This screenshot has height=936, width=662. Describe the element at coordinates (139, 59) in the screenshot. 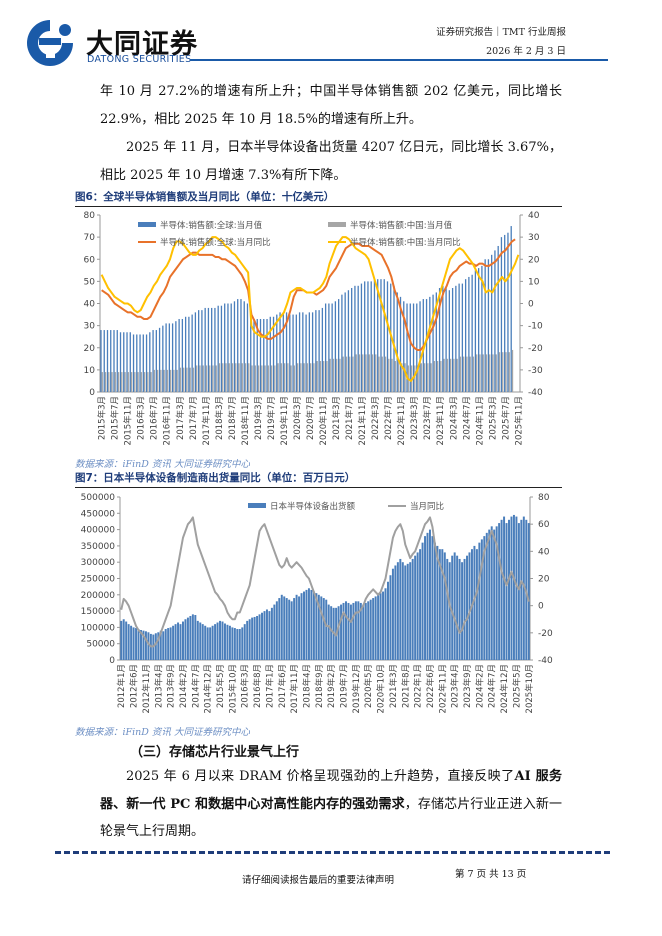

I see `logo-subtext: DATONG SECURITIES` at that location.